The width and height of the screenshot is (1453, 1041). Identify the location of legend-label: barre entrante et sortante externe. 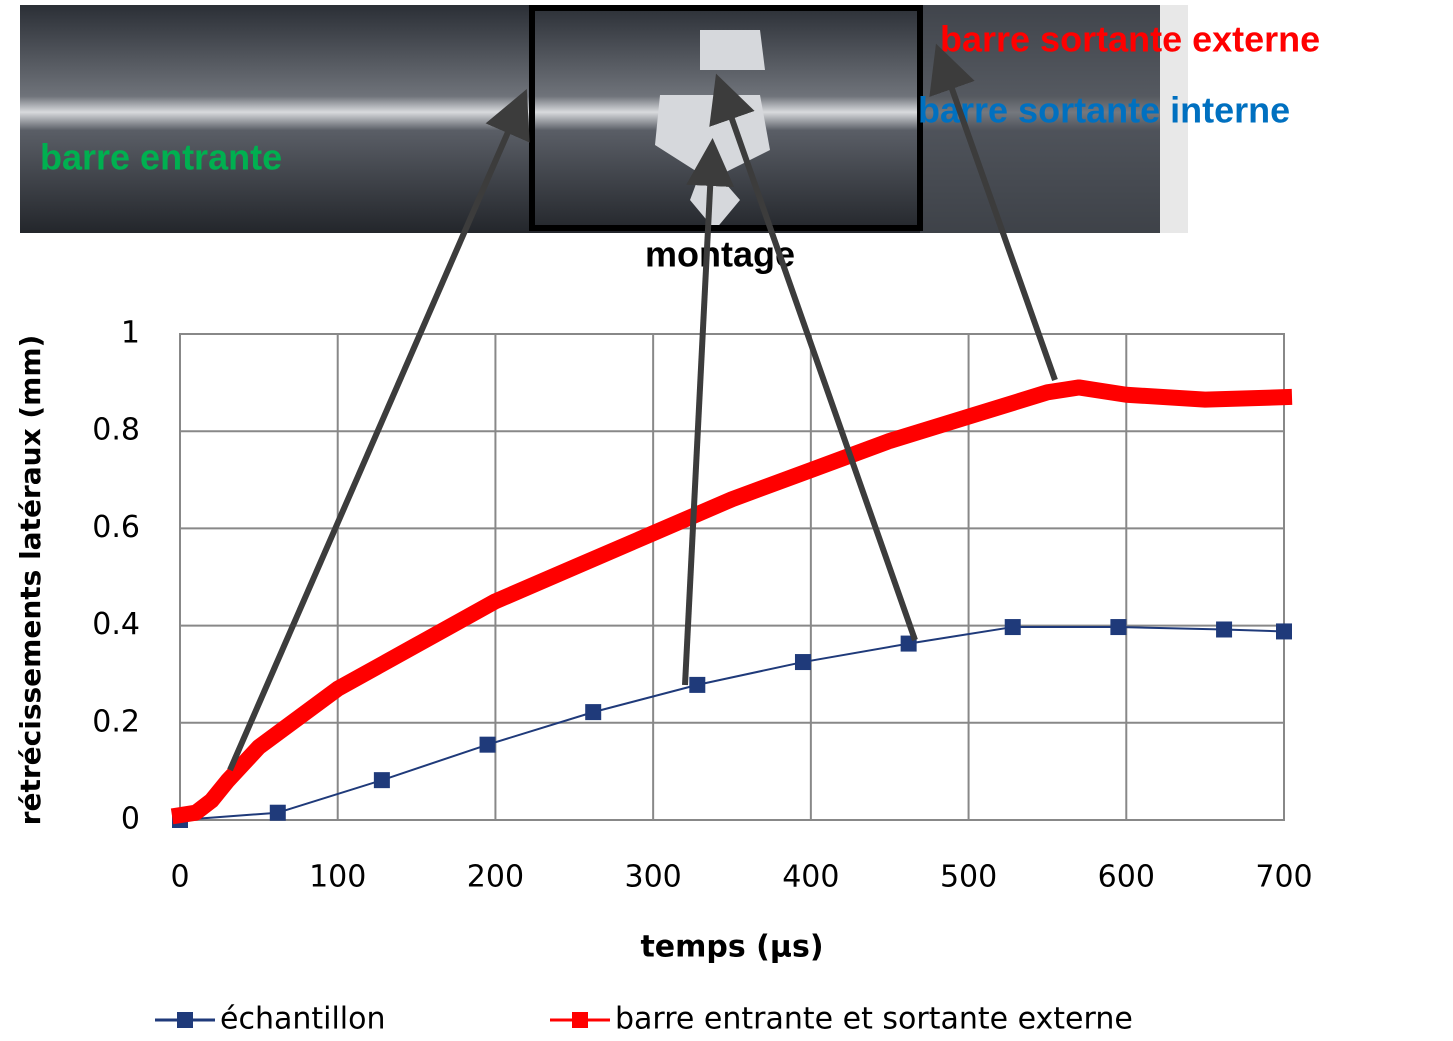
(874, 1019).